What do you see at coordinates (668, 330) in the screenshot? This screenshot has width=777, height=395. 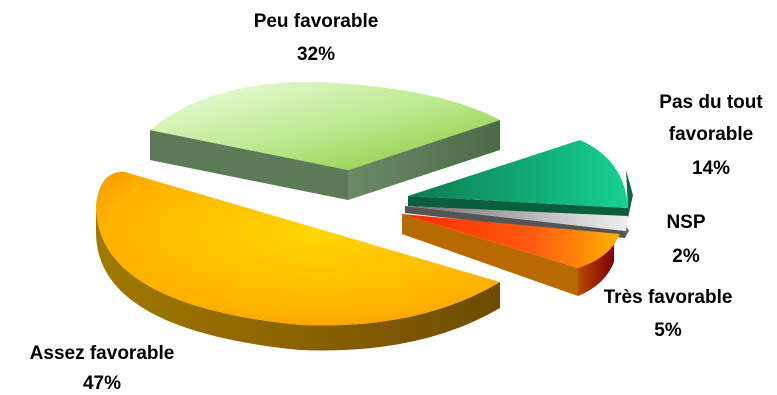 I see `label-tres-favorable-value: 5%` at bounding box center [668, 330].